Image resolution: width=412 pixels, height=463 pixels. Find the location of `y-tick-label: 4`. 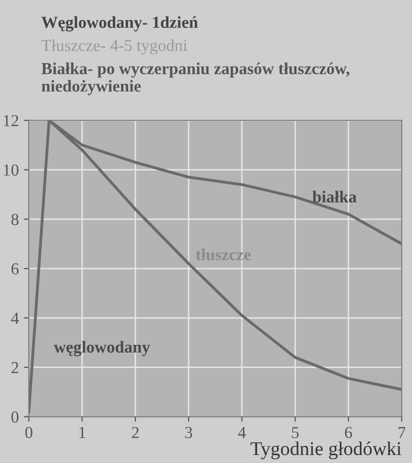

y-tick-label: 4 is located at coordinates (15, 318).